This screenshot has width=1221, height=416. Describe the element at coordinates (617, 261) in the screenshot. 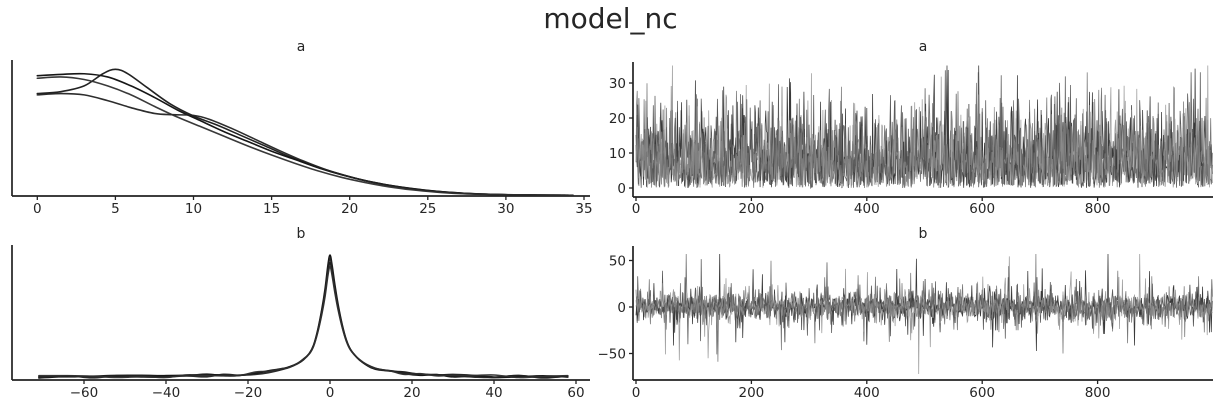

I see `svg-text: 50` at that location.